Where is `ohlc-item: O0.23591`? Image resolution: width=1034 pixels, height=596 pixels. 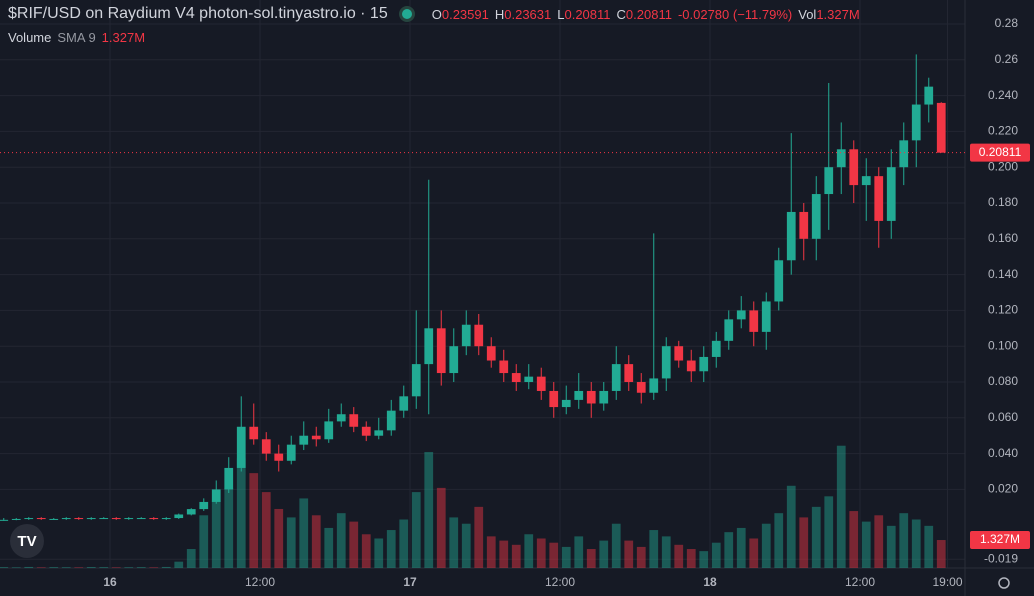
ohlc-item: O0.23591 is located at coordinates (460, 14).